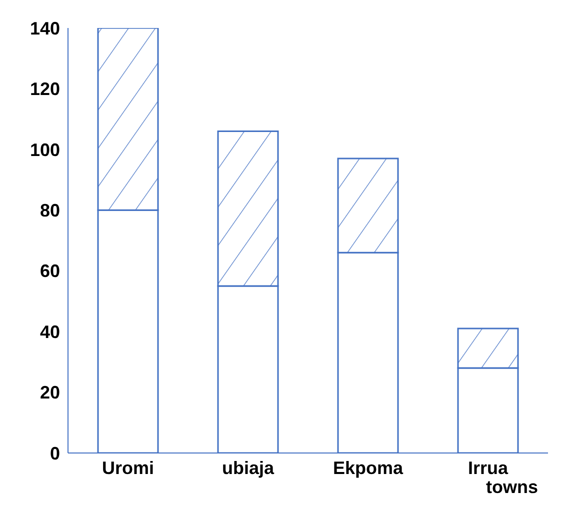 The image size is (576, 525). I want to click on y-tick-label: 60, so click(50, 271).